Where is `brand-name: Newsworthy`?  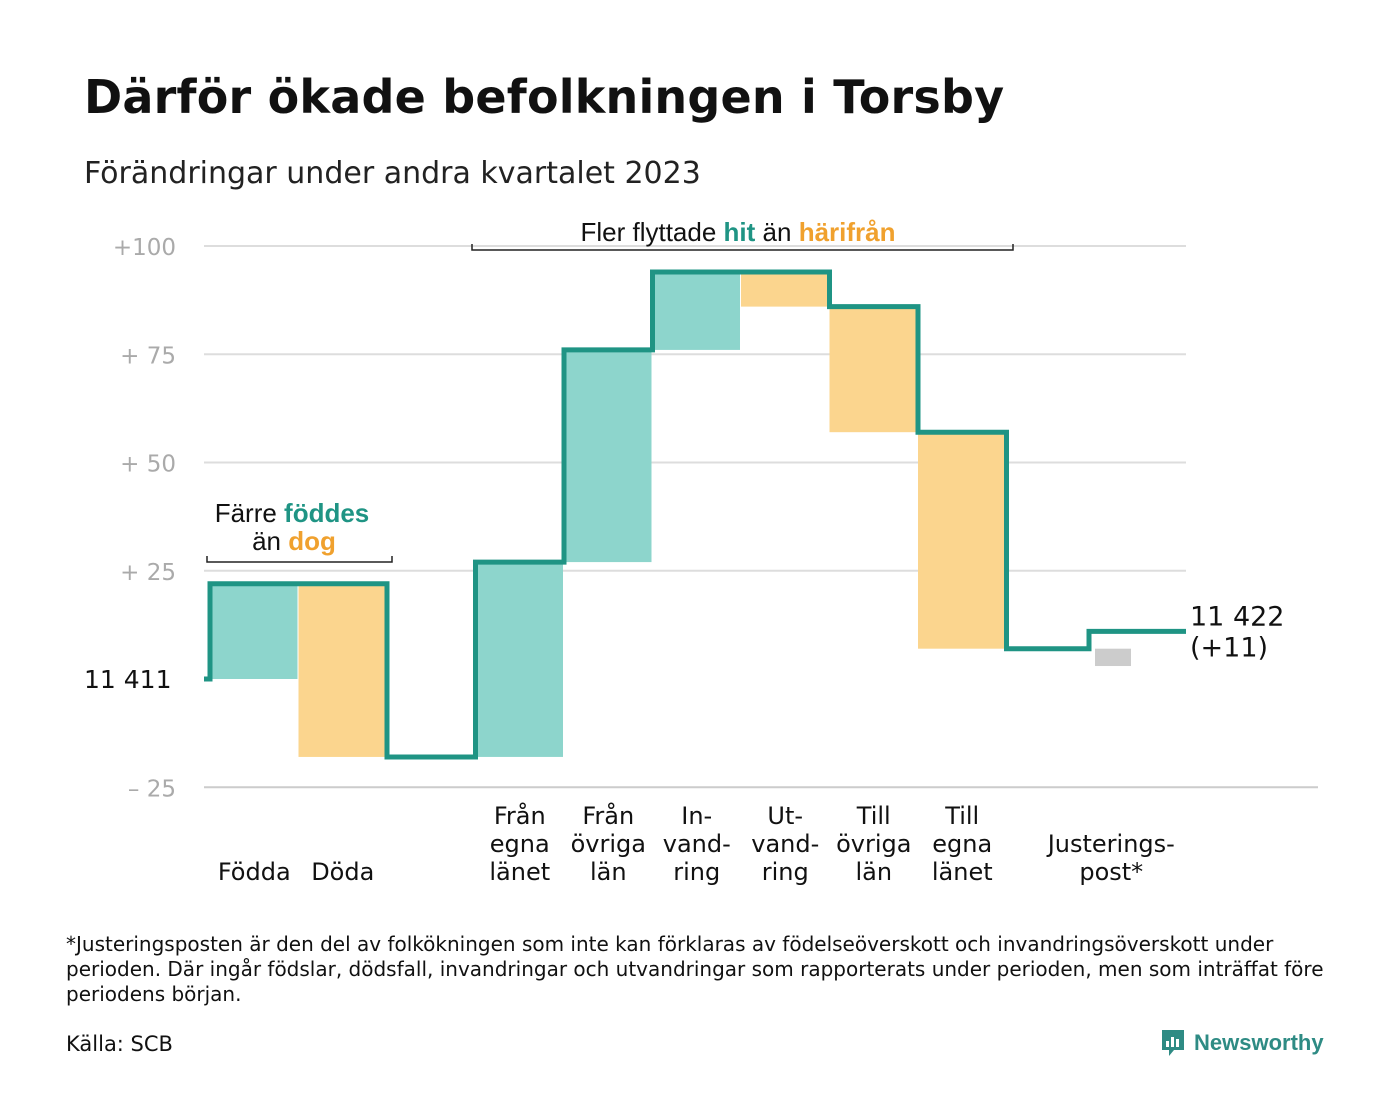 brand-name: Newsworthy is located at coordinates (1259, 1042).